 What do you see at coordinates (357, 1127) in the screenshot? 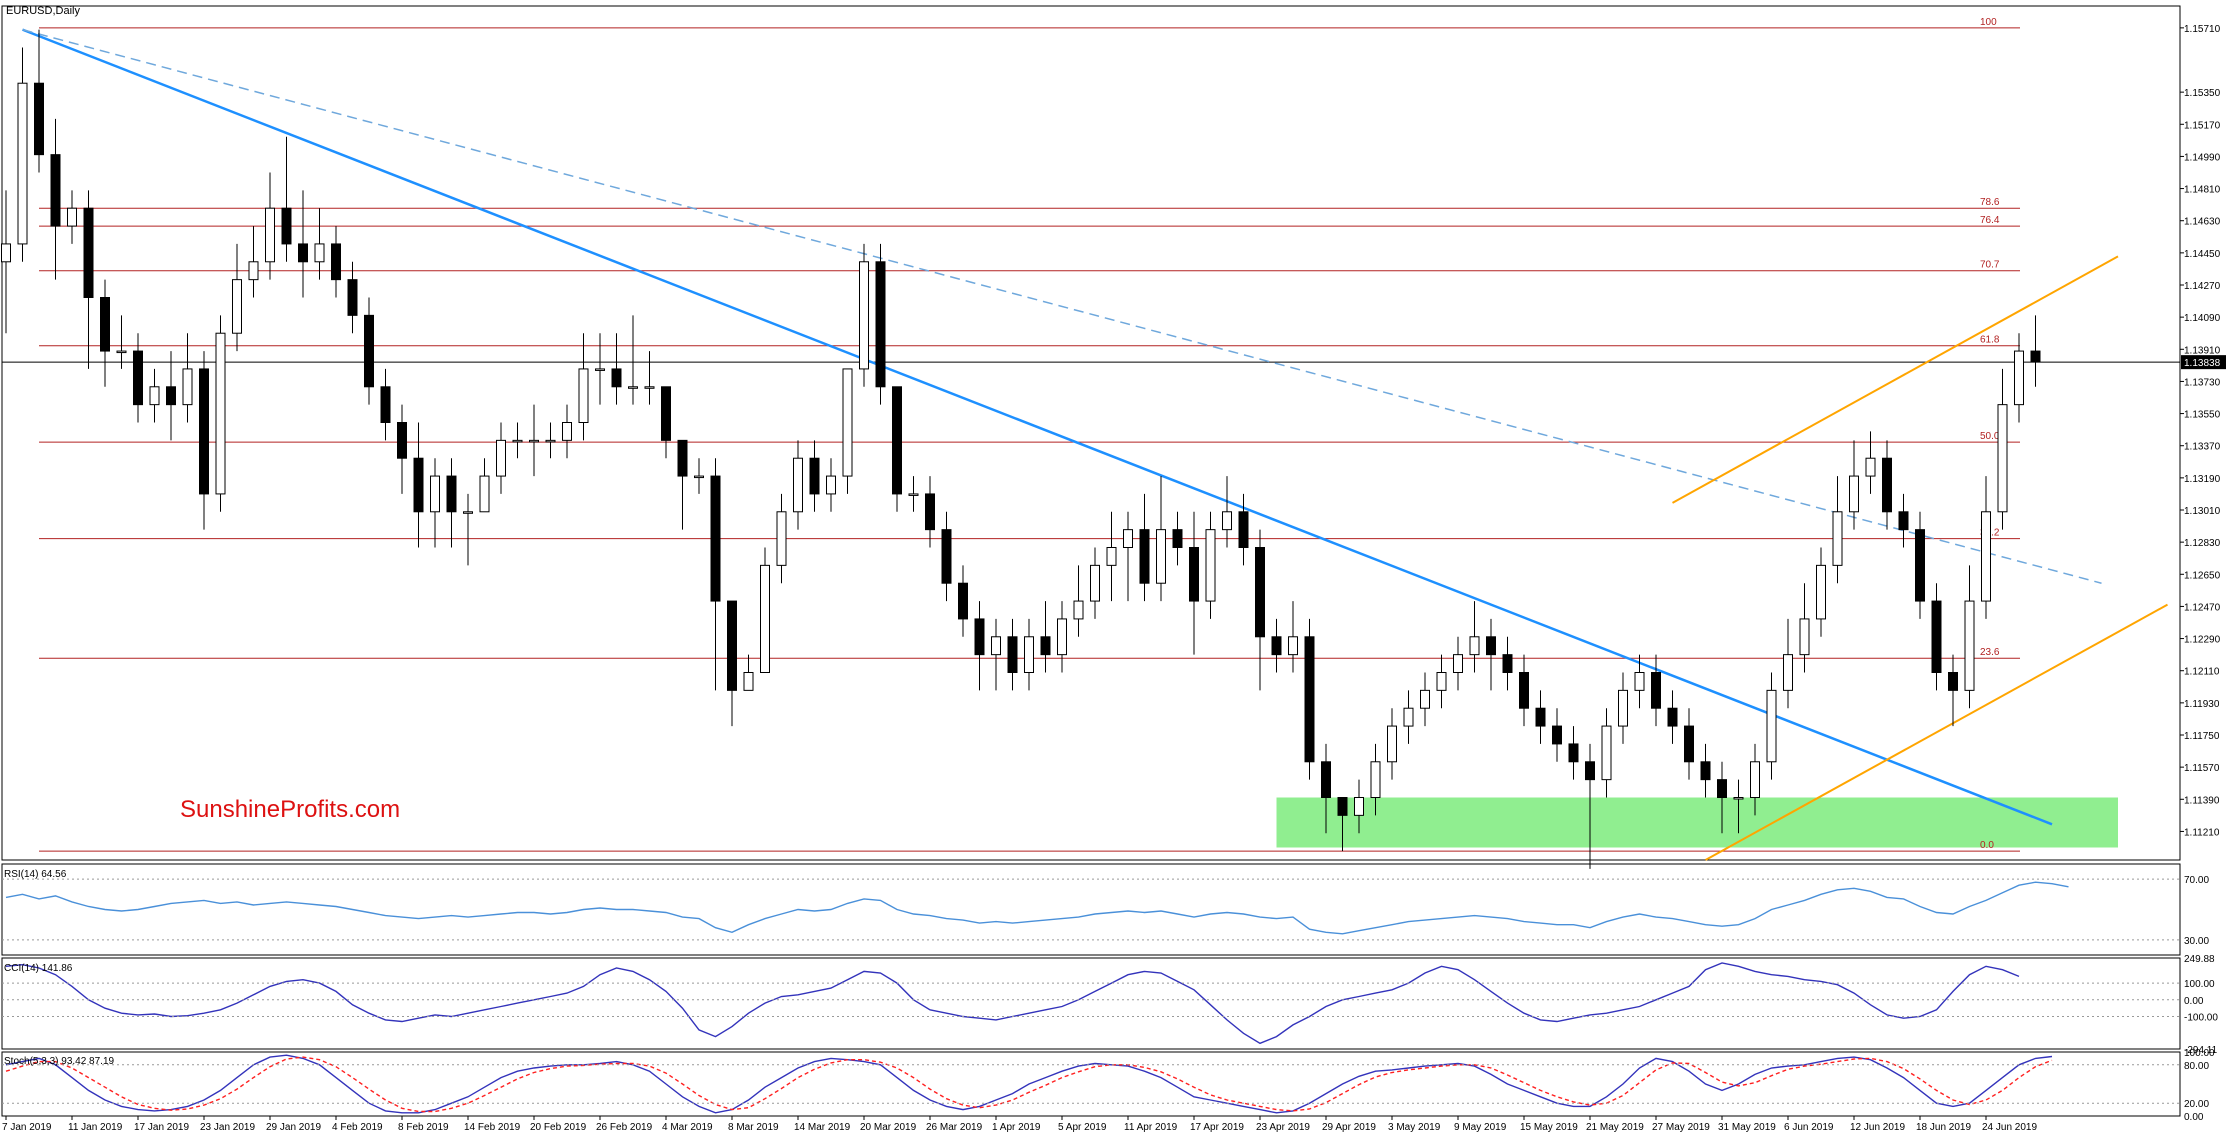
I see `date-tick-label: 4 Feb 2019` at bounding box center [357, 1127].